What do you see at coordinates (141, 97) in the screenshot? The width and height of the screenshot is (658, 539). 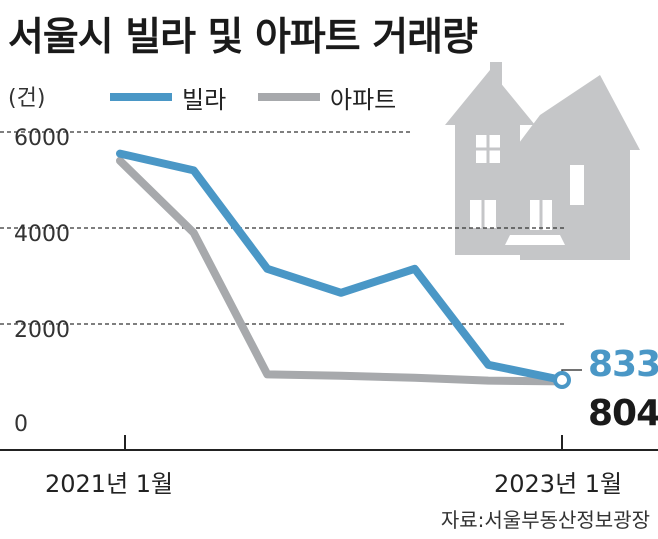 I see `legend-swatch-villa` at bounding box center [141, 97].